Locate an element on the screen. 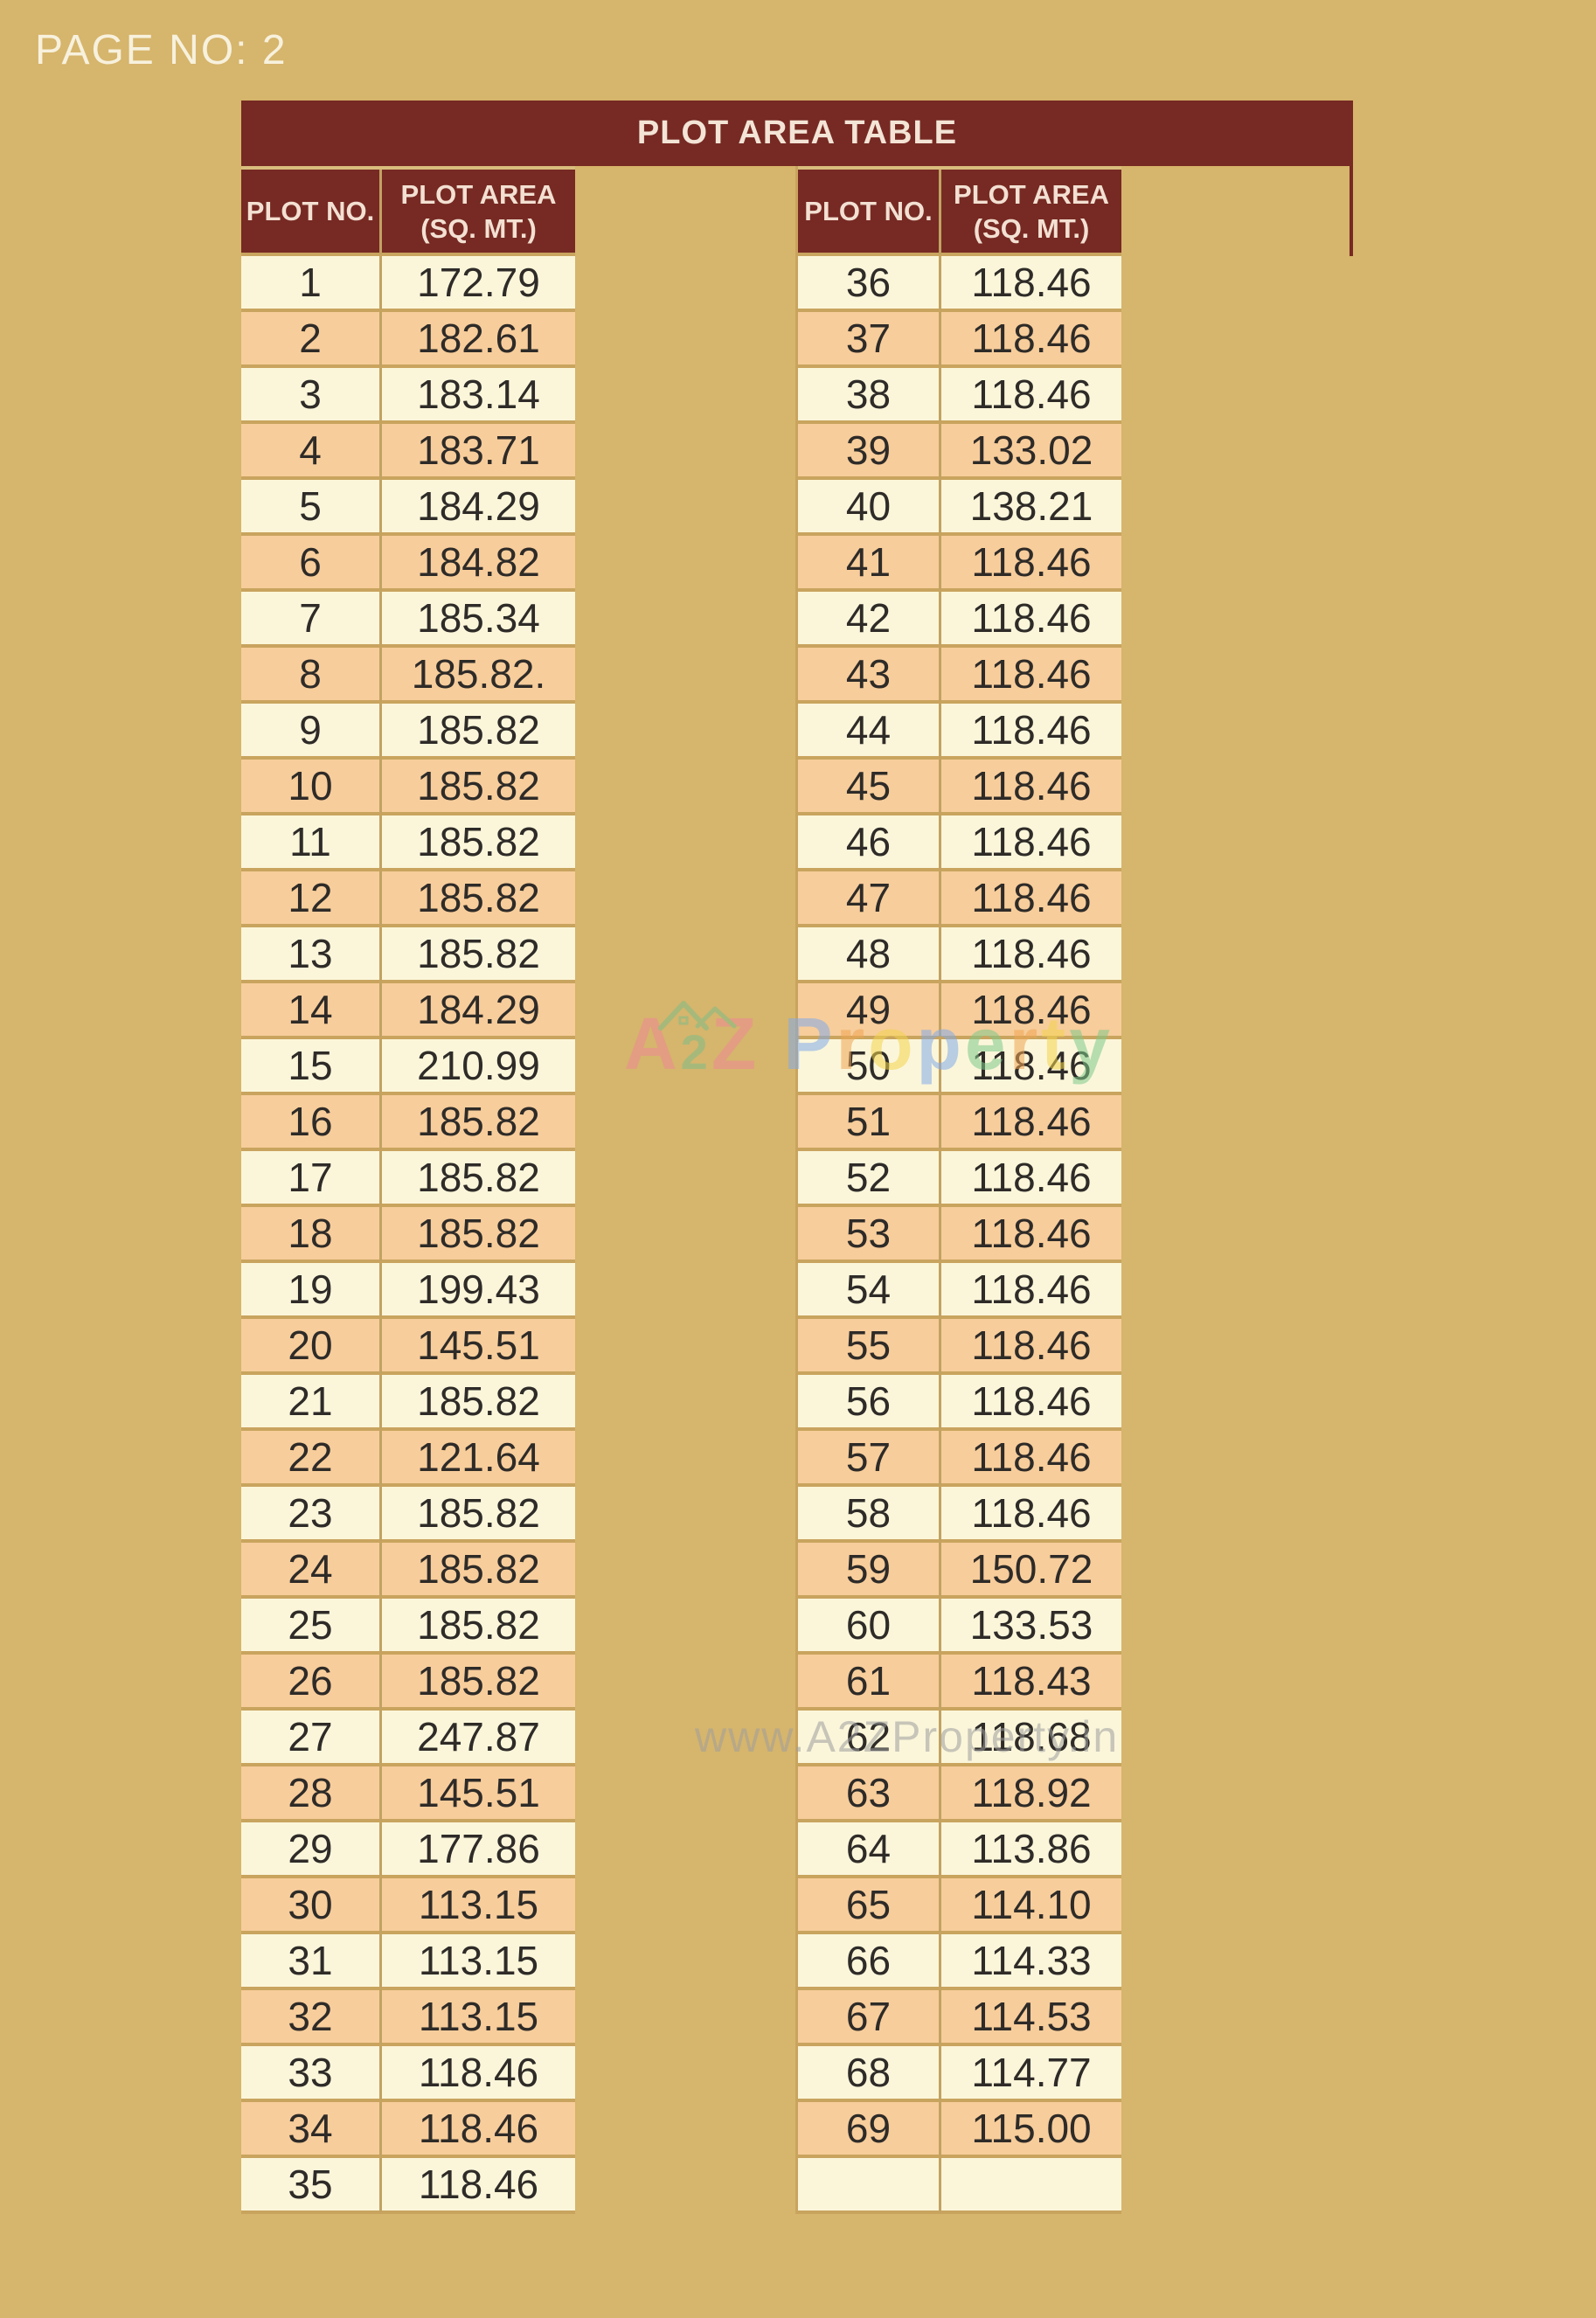 This screenshot has width=1596, height=2318. table-row: 26 185.82 is located at coordinates (408, 1683).